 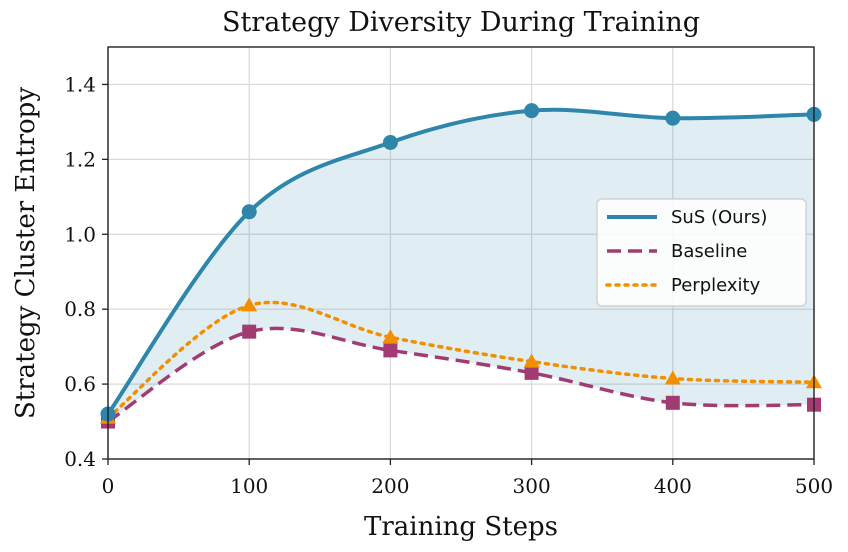 I want to click on x-tick-label: 200, so click(x=390, y=486).